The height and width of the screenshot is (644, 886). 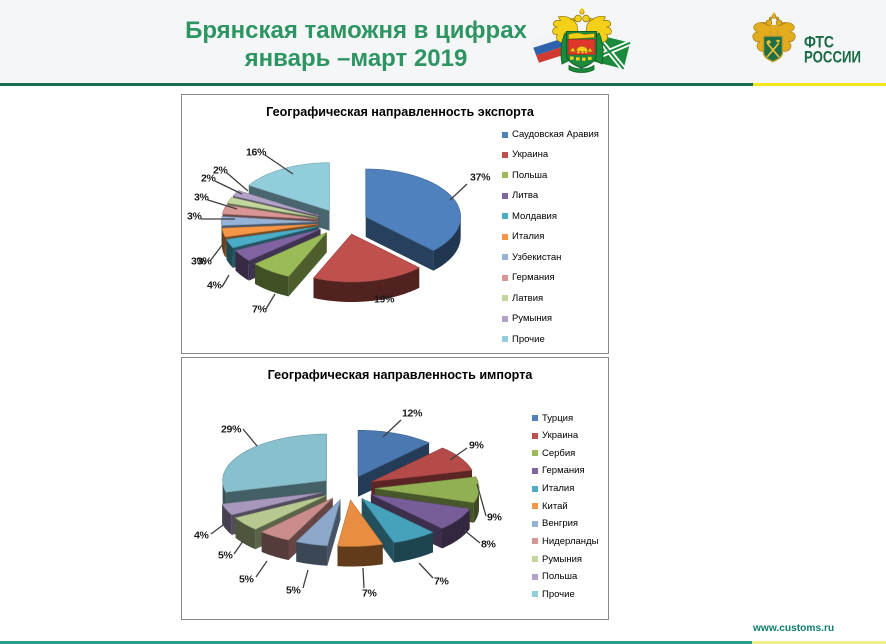 What do you see at coordinates (819, 43) in the screenshot?
I see `svg-text: ФТС` at bounding box center [819, 43].